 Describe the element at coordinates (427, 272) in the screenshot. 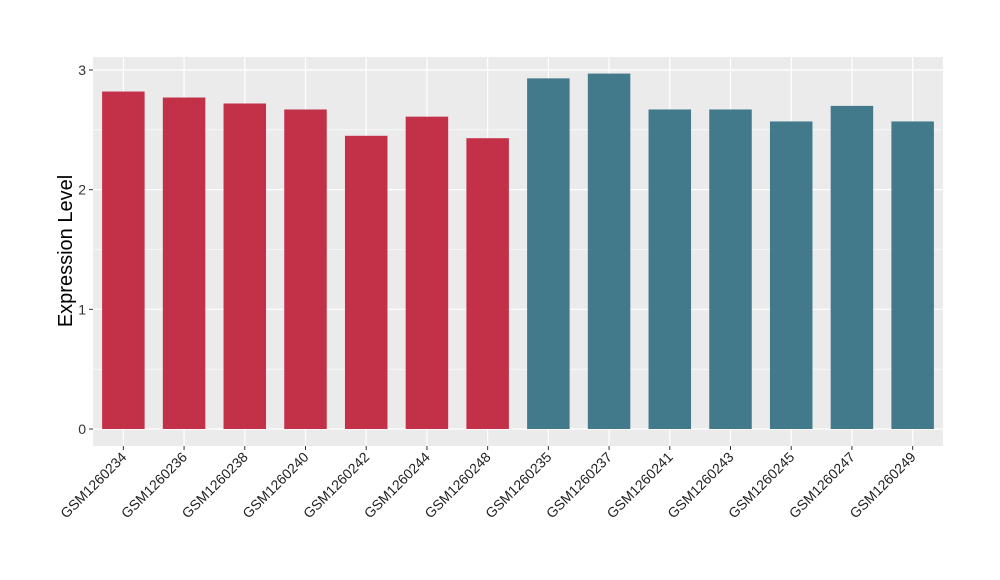

I see `bar-GSM1260244` at that location.